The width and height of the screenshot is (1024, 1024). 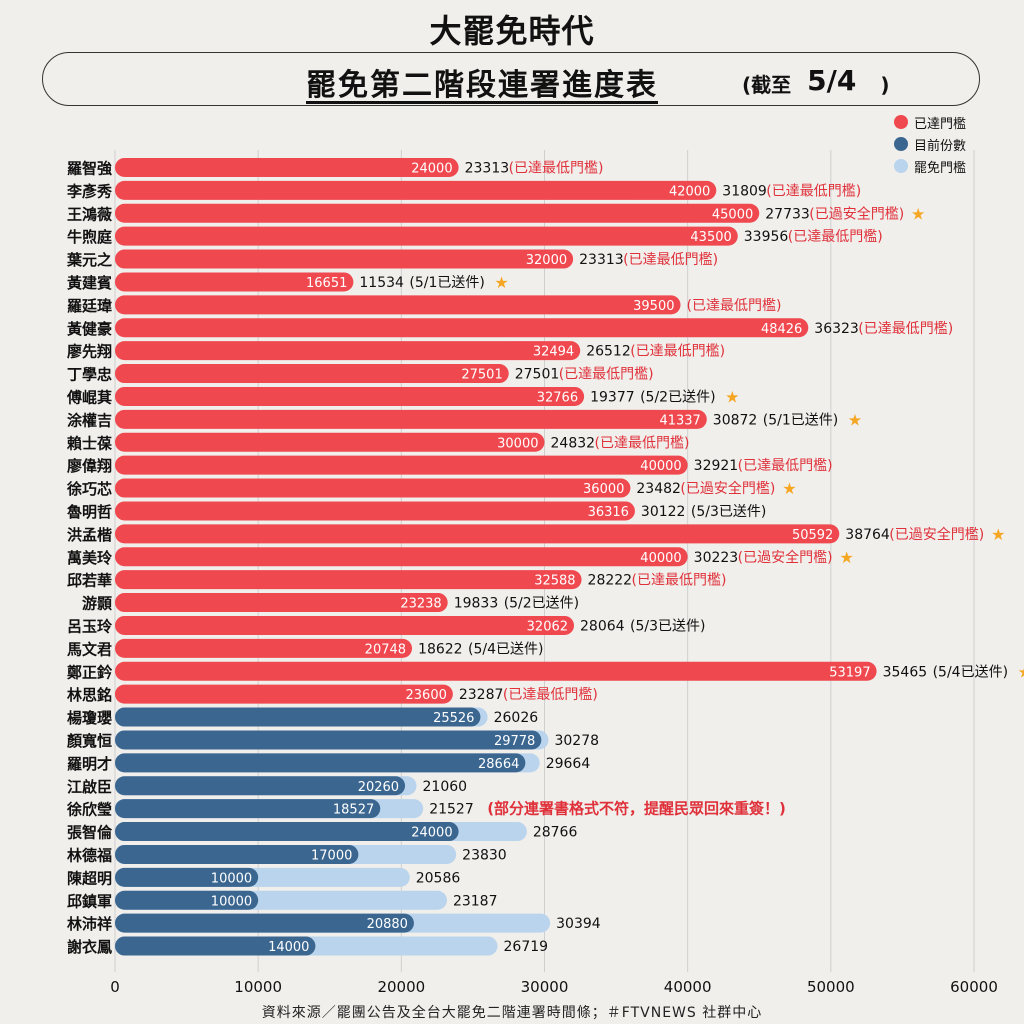 I want to click on bar-value-label: 17000, so click(x=331, y=855).